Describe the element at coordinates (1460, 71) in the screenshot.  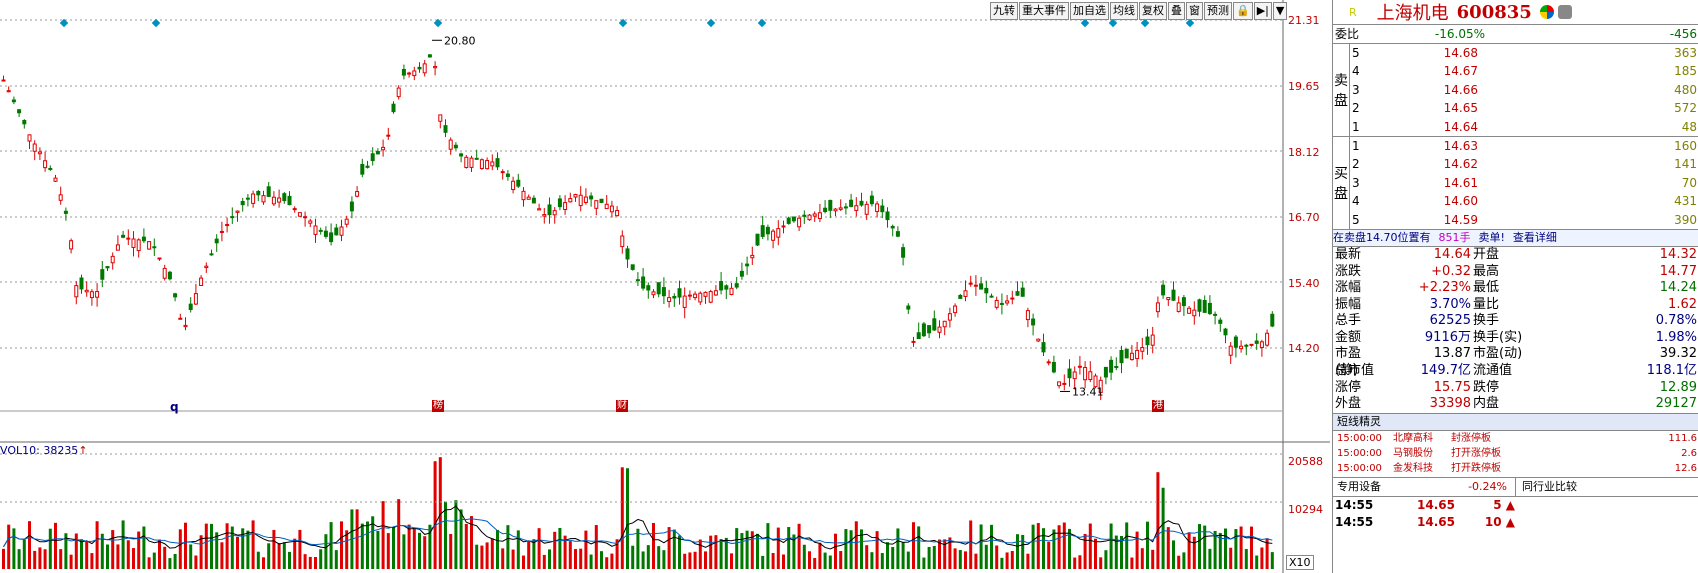
I see `level-price: 14.67` at that location.